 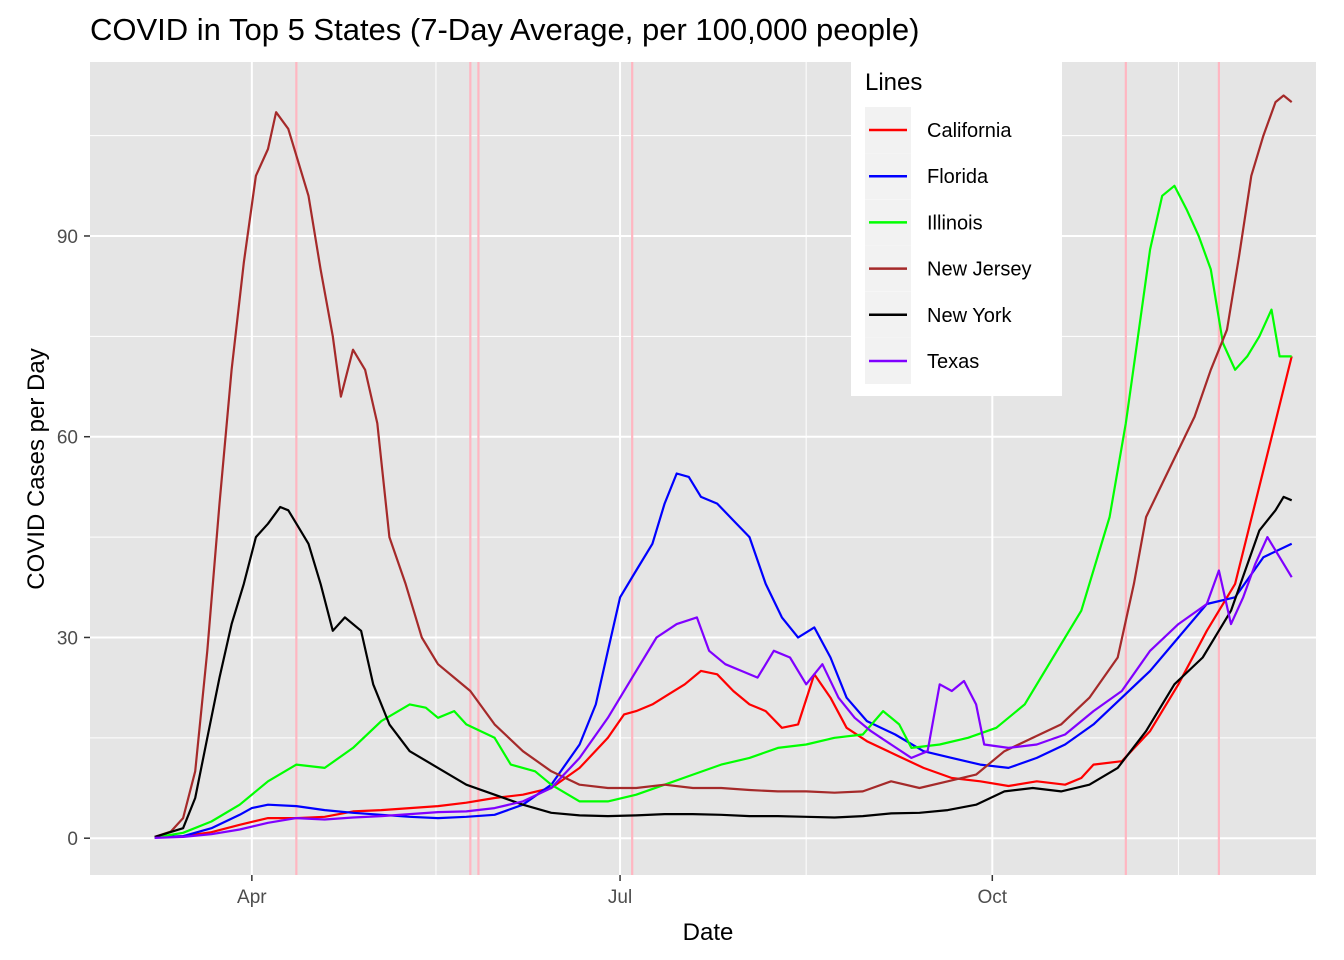 What do you see at coordinates (979, 270) in the screenshot?
I see `legend-label-new-jersey: New Jersey` at bounding box center [979, 270].